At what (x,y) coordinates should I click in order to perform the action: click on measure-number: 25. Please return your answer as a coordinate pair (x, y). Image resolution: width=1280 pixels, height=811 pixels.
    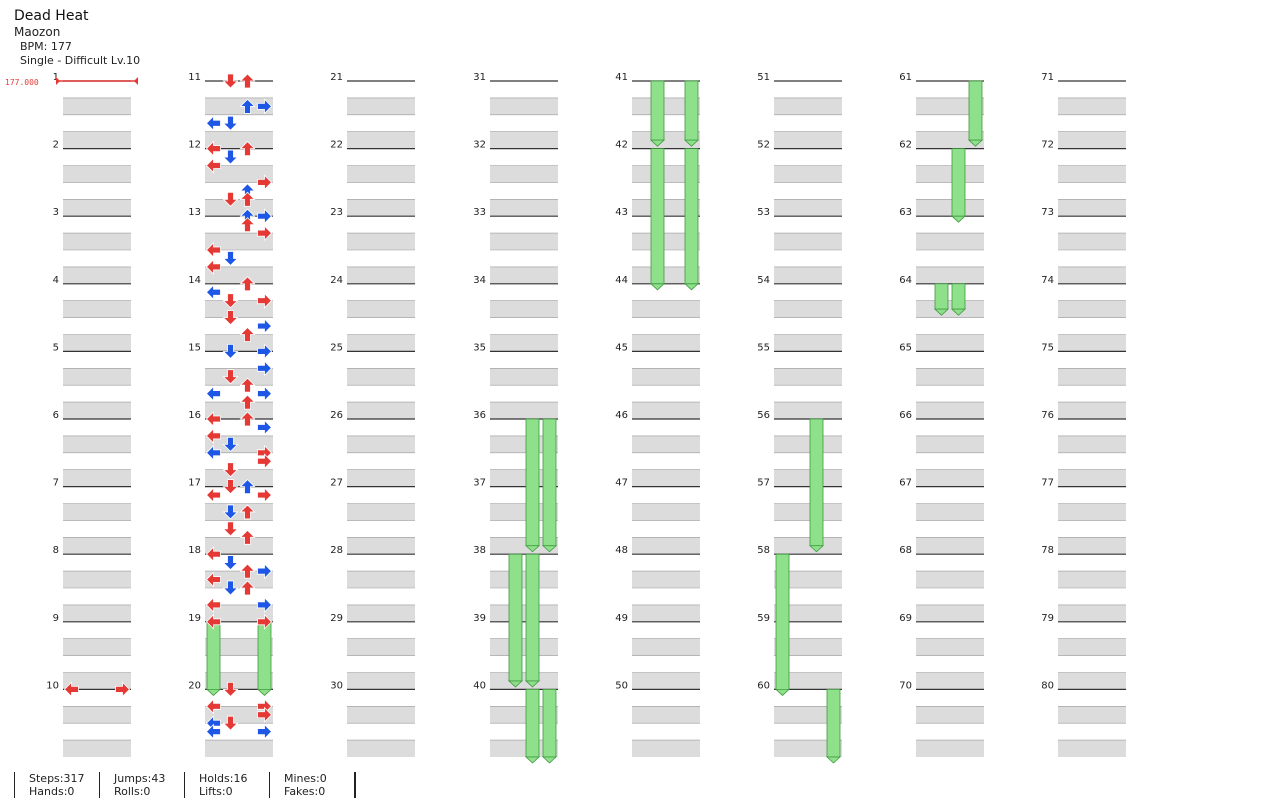
    Looking at the image, I should click on (336, 347).